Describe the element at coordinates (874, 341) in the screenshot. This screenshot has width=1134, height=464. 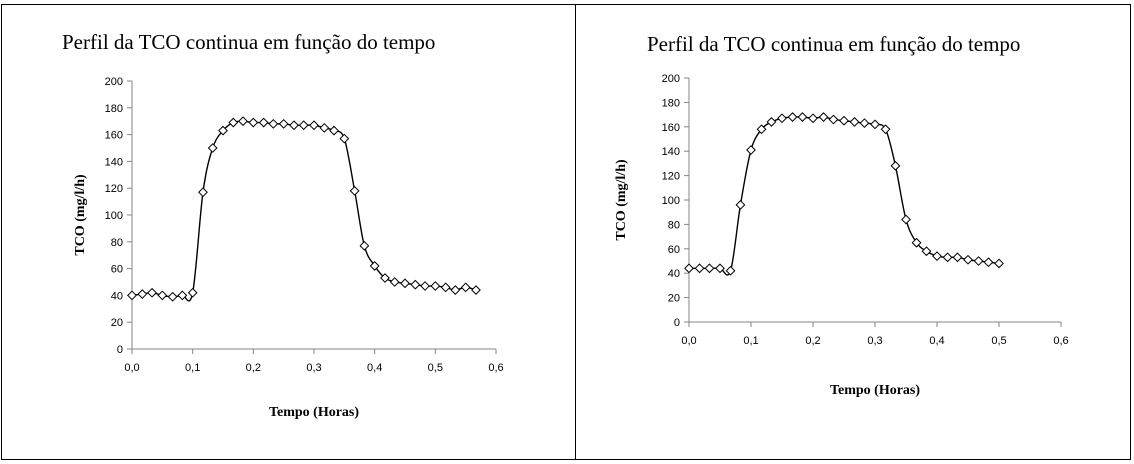
I see `x-tick-label: 0,3` at that location.